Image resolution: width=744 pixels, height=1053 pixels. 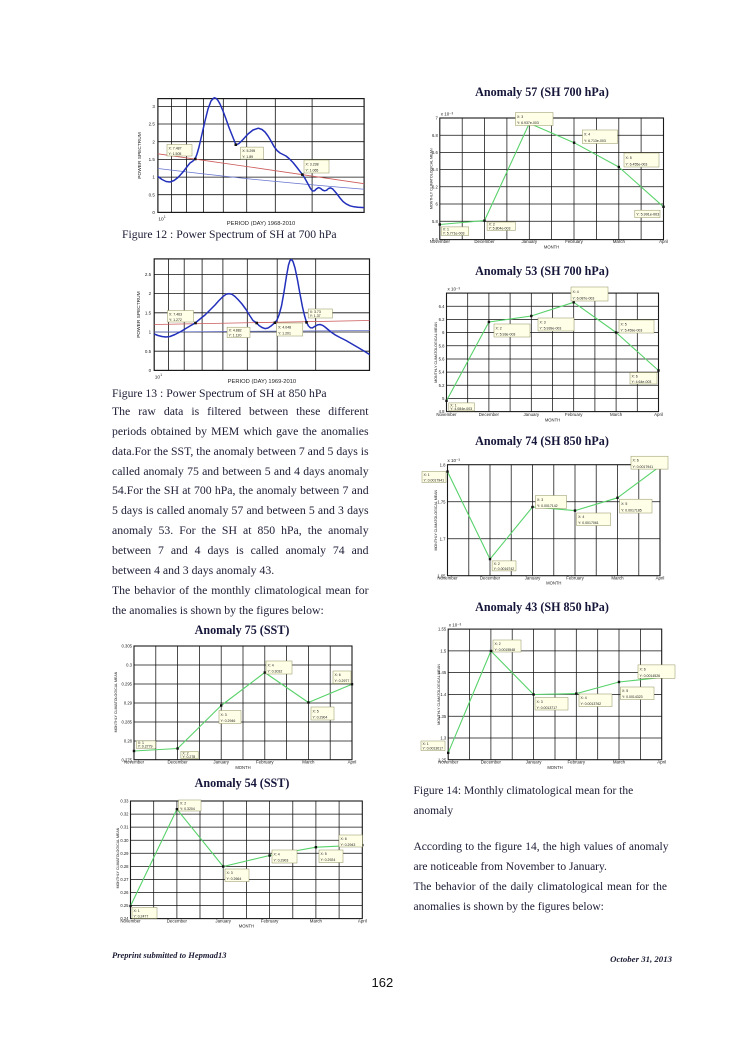 What do you see at coordinates (235, 331) in the screenshot?
I see `svg-text: X: 4.882` at bounding box center [235, 331].